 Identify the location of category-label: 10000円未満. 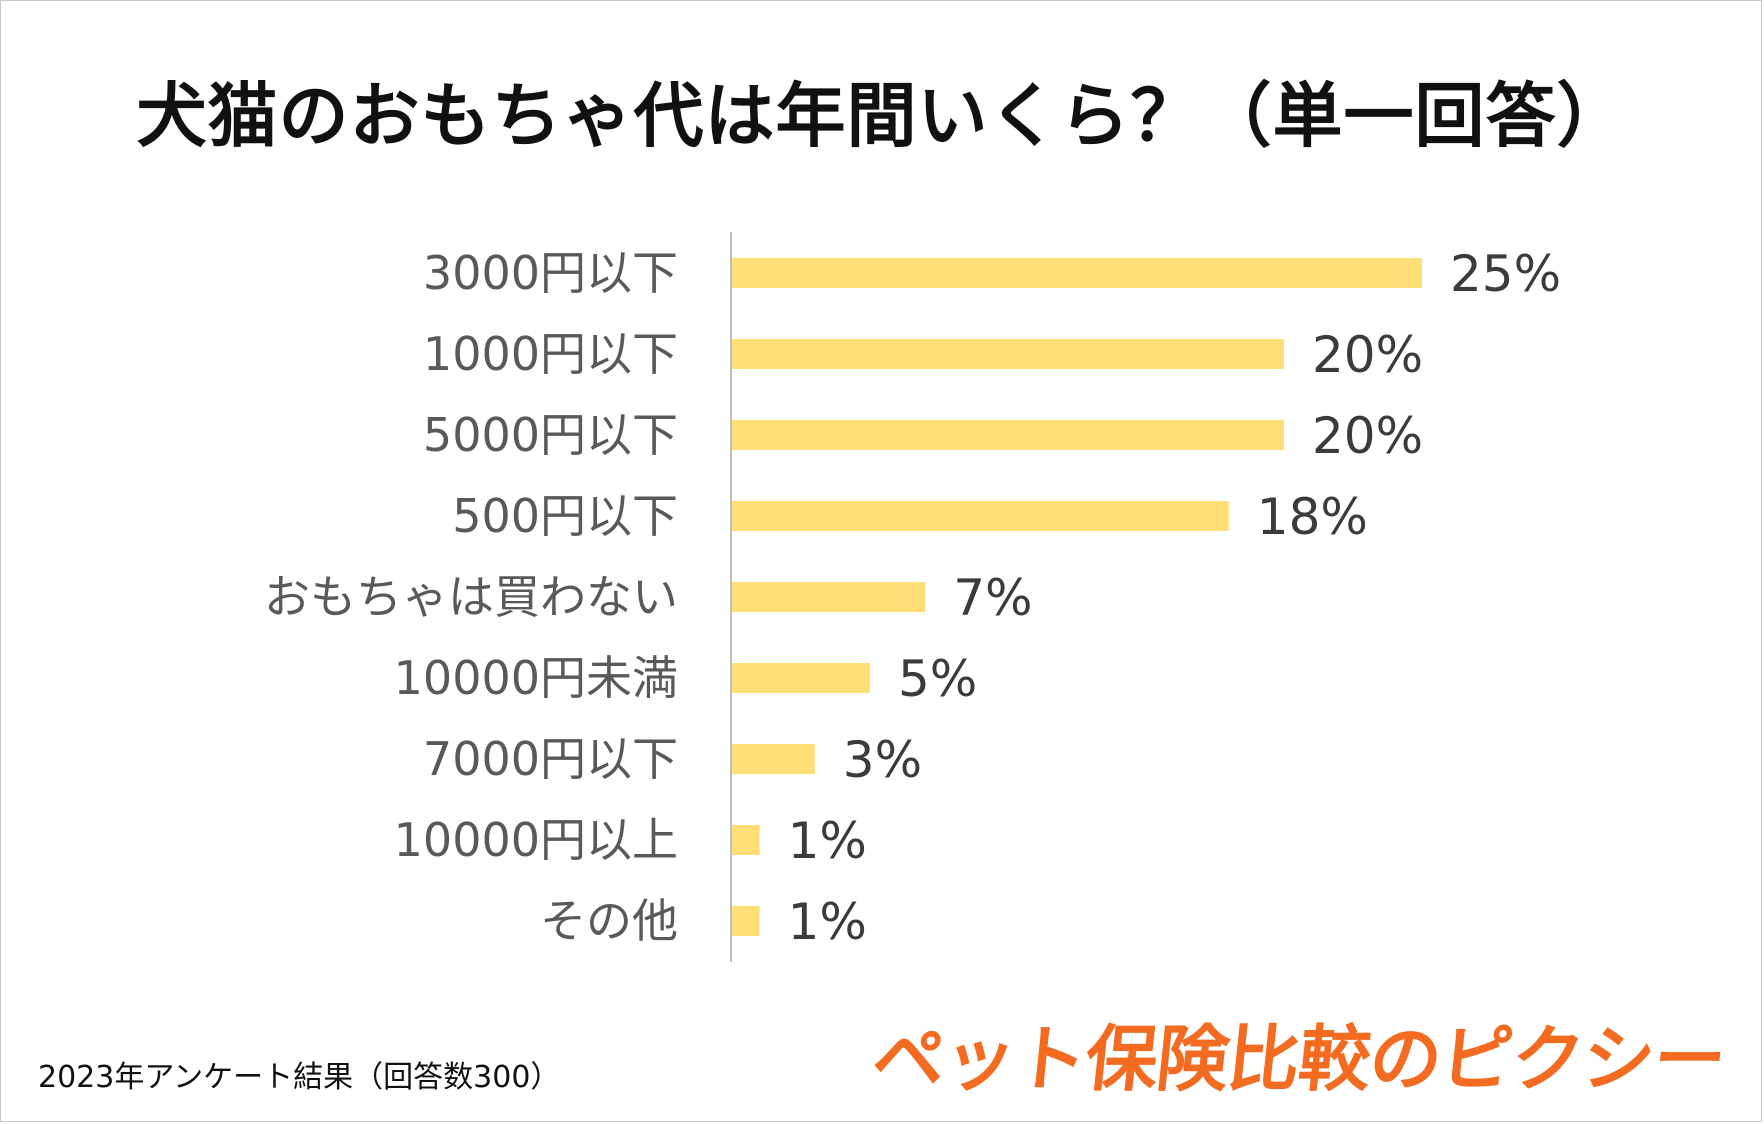
(536, 678).